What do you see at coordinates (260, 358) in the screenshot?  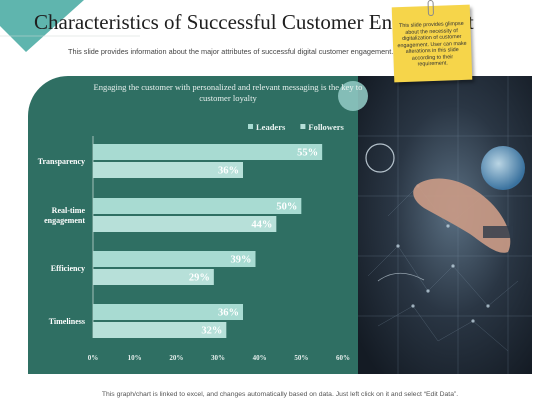 I see `x-tick-label: 40%` at bounding box center [260, 358].